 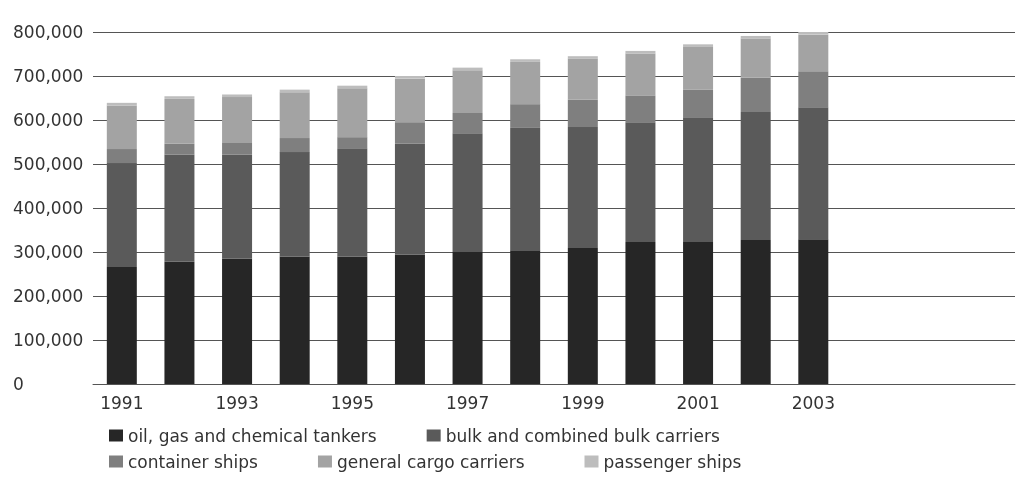 I want to click on legend-label: oil, gas and chemical tankers, so click(x=252, y=435).